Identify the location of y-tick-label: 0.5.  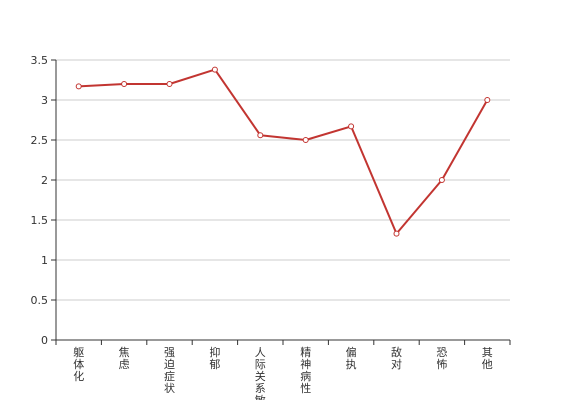
(40, 300).